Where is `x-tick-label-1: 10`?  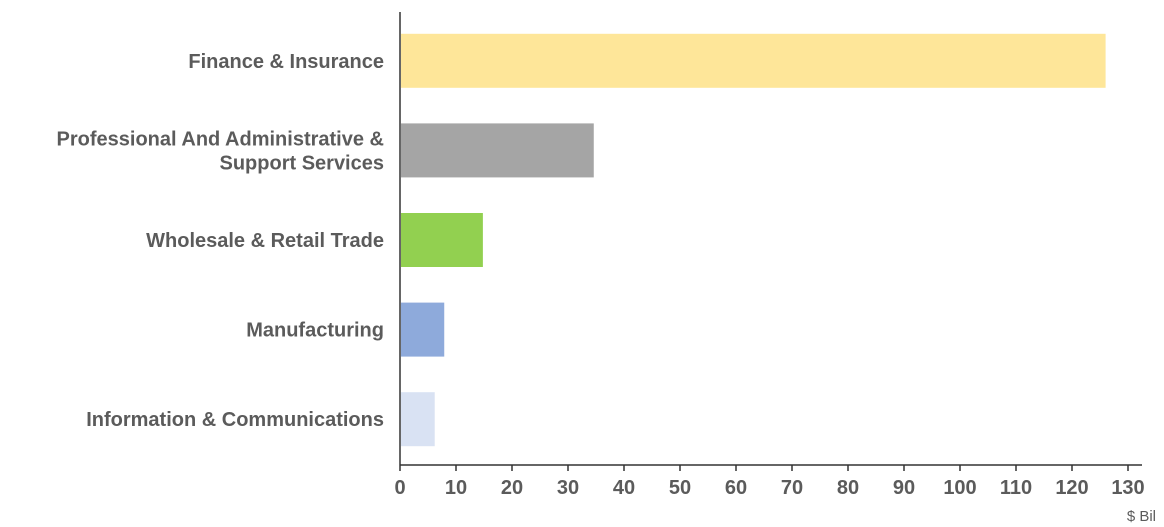
x-tick-label-1: 10 is located at coordinates (456, 488).